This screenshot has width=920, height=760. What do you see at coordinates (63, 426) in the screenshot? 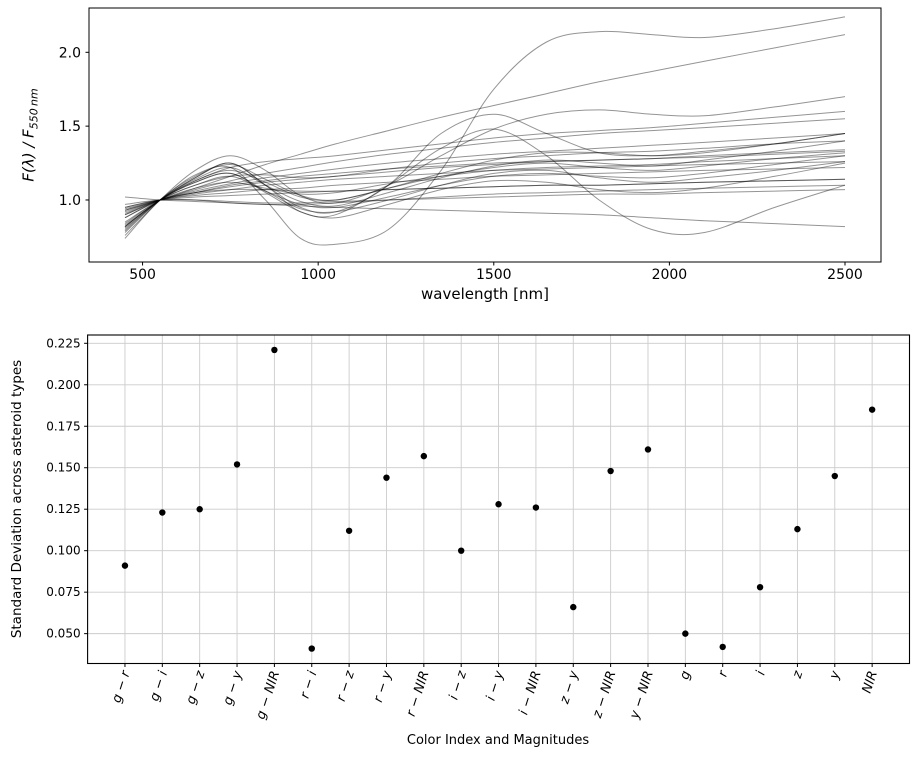
I see `y-tick-label: 0.175` at bounding box center [63, 426].